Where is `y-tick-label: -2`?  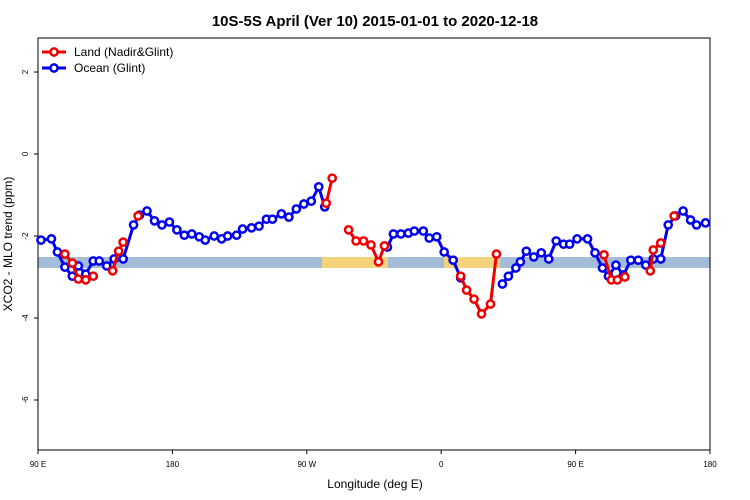 y-tick-label: -2 is located at coordinates (25, 236).